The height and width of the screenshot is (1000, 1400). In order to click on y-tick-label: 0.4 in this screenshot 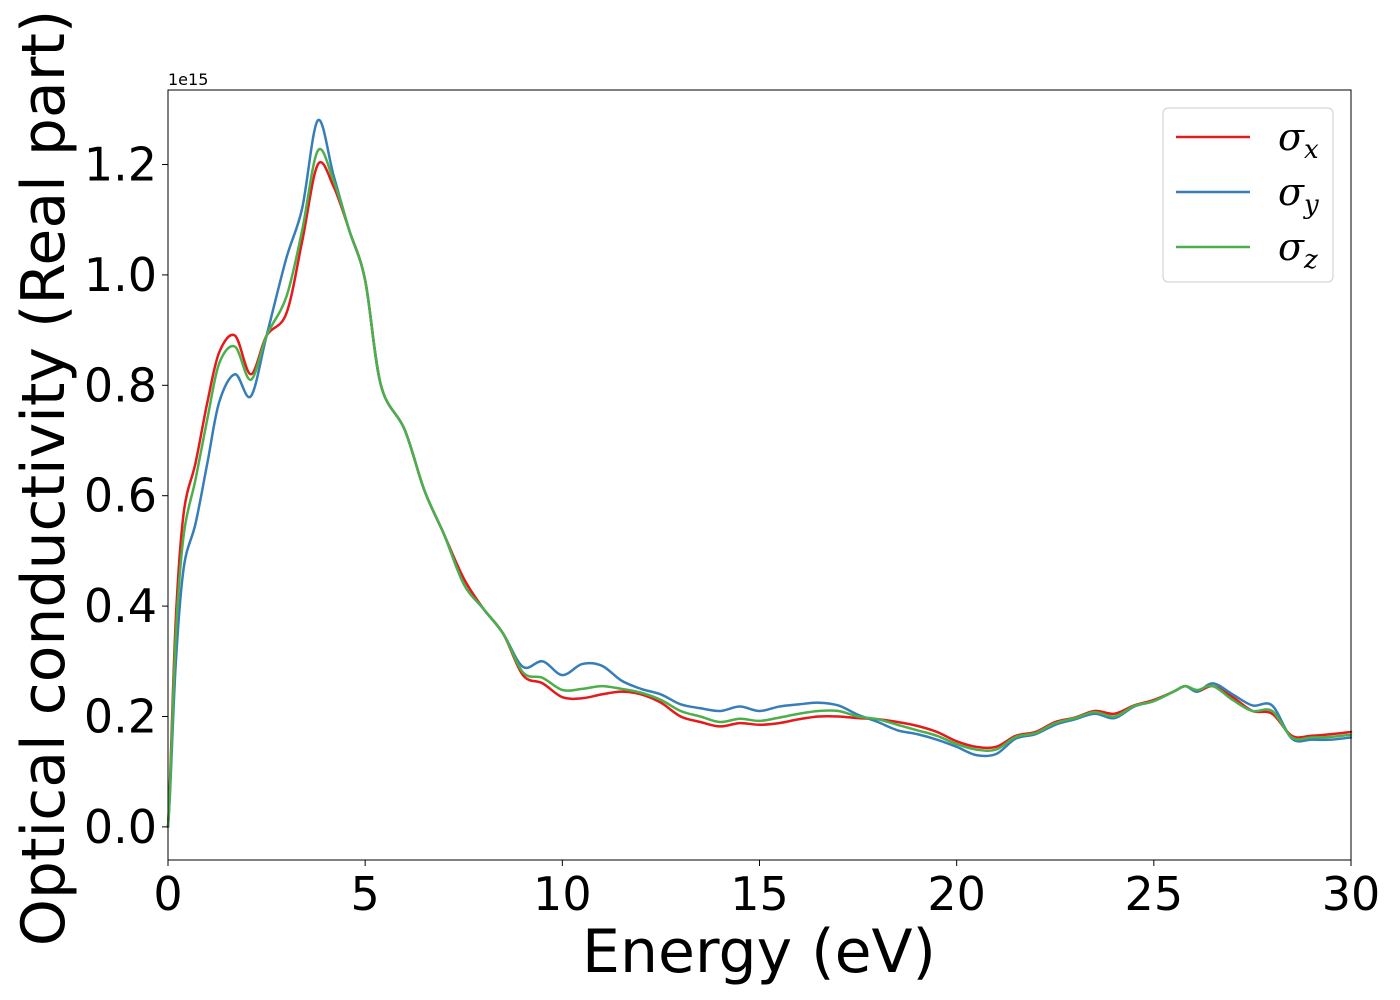, I will do `click(120, 606)`.